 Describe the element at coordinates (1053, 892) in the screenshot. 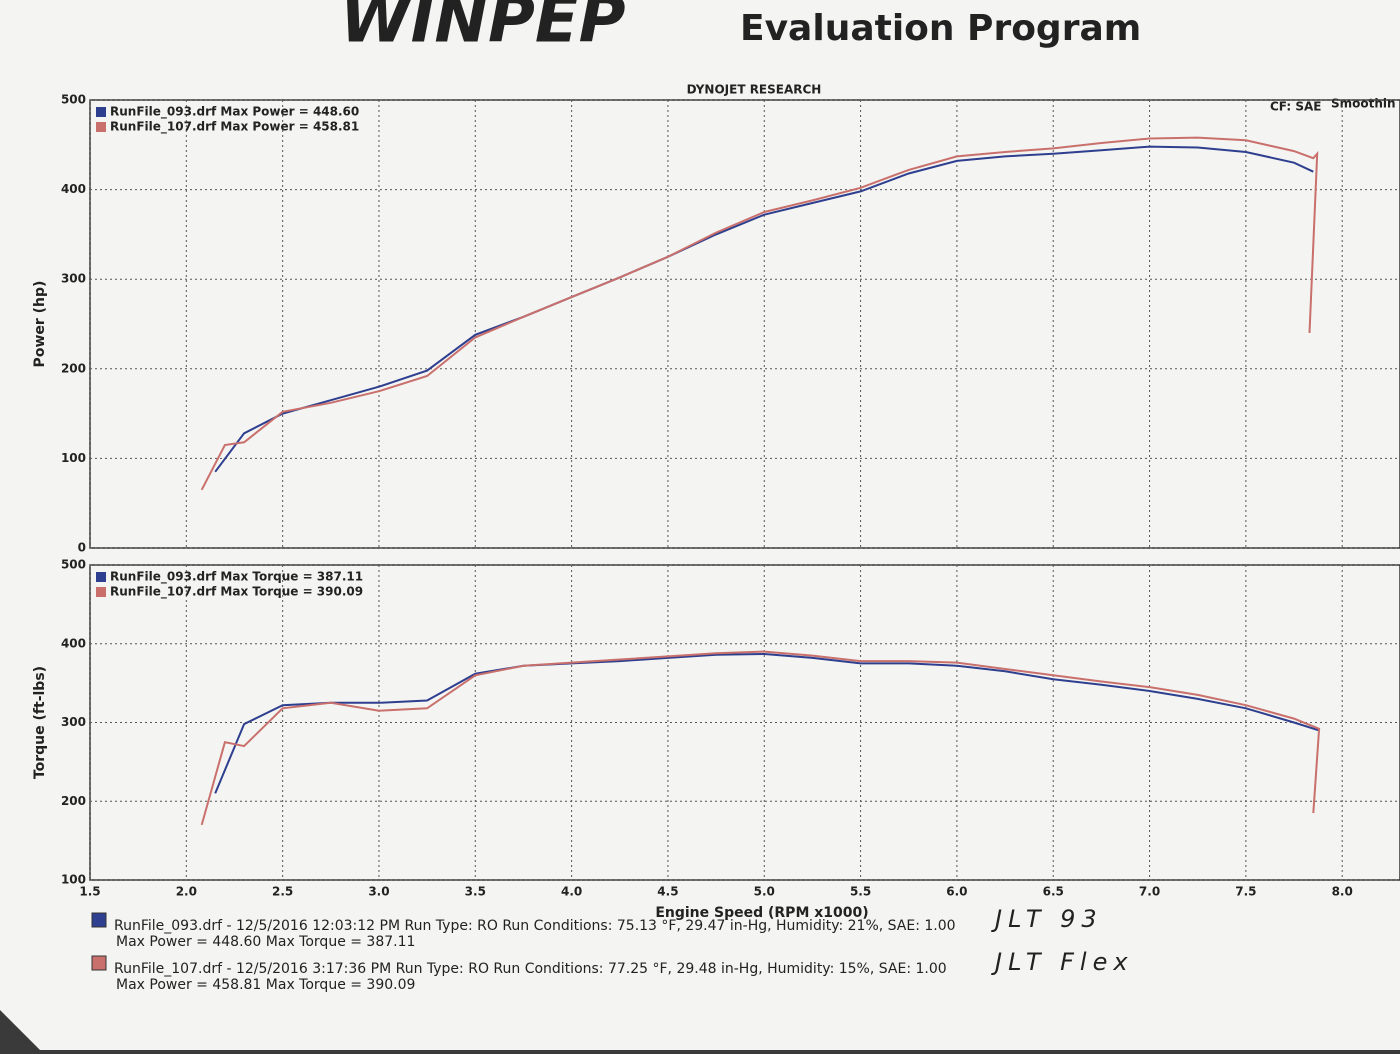

I see `x-tick-label: 6.5` at that location.